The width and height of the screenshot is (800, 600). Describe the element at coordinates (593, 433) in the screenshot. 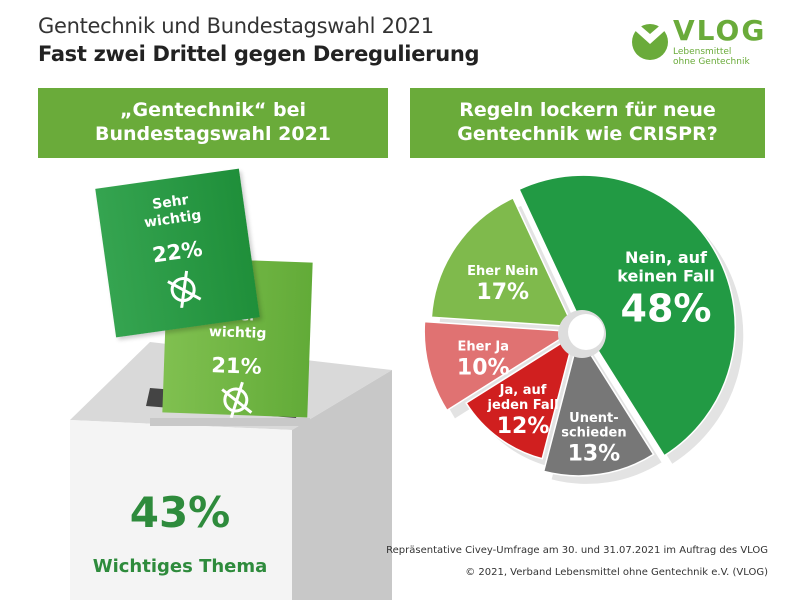

I see `slice-label: schieden` at that location.